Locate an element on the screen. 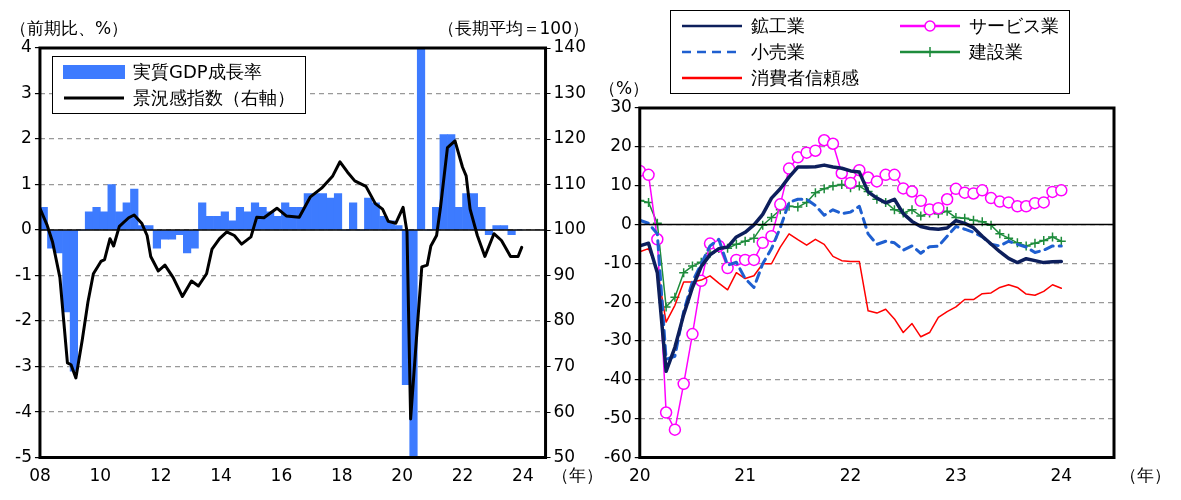 The width and height of the screenshot is (1181, 500). y-axis-title: （%） is located at coordinates (624, 87).